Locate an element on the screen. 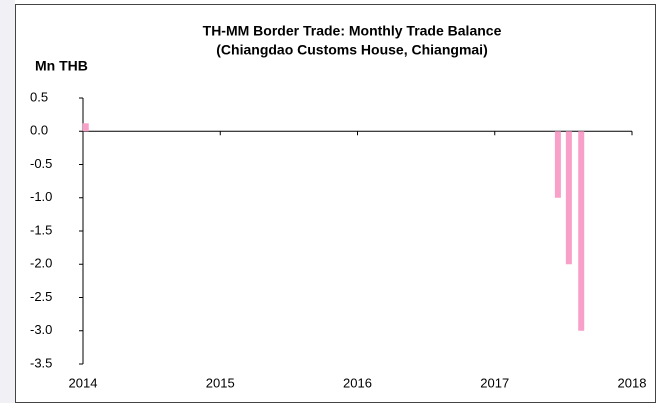 The height and width of the screenshot is (408, 671). y-tick-label: -0.5 is located at coordinates (41, 163).